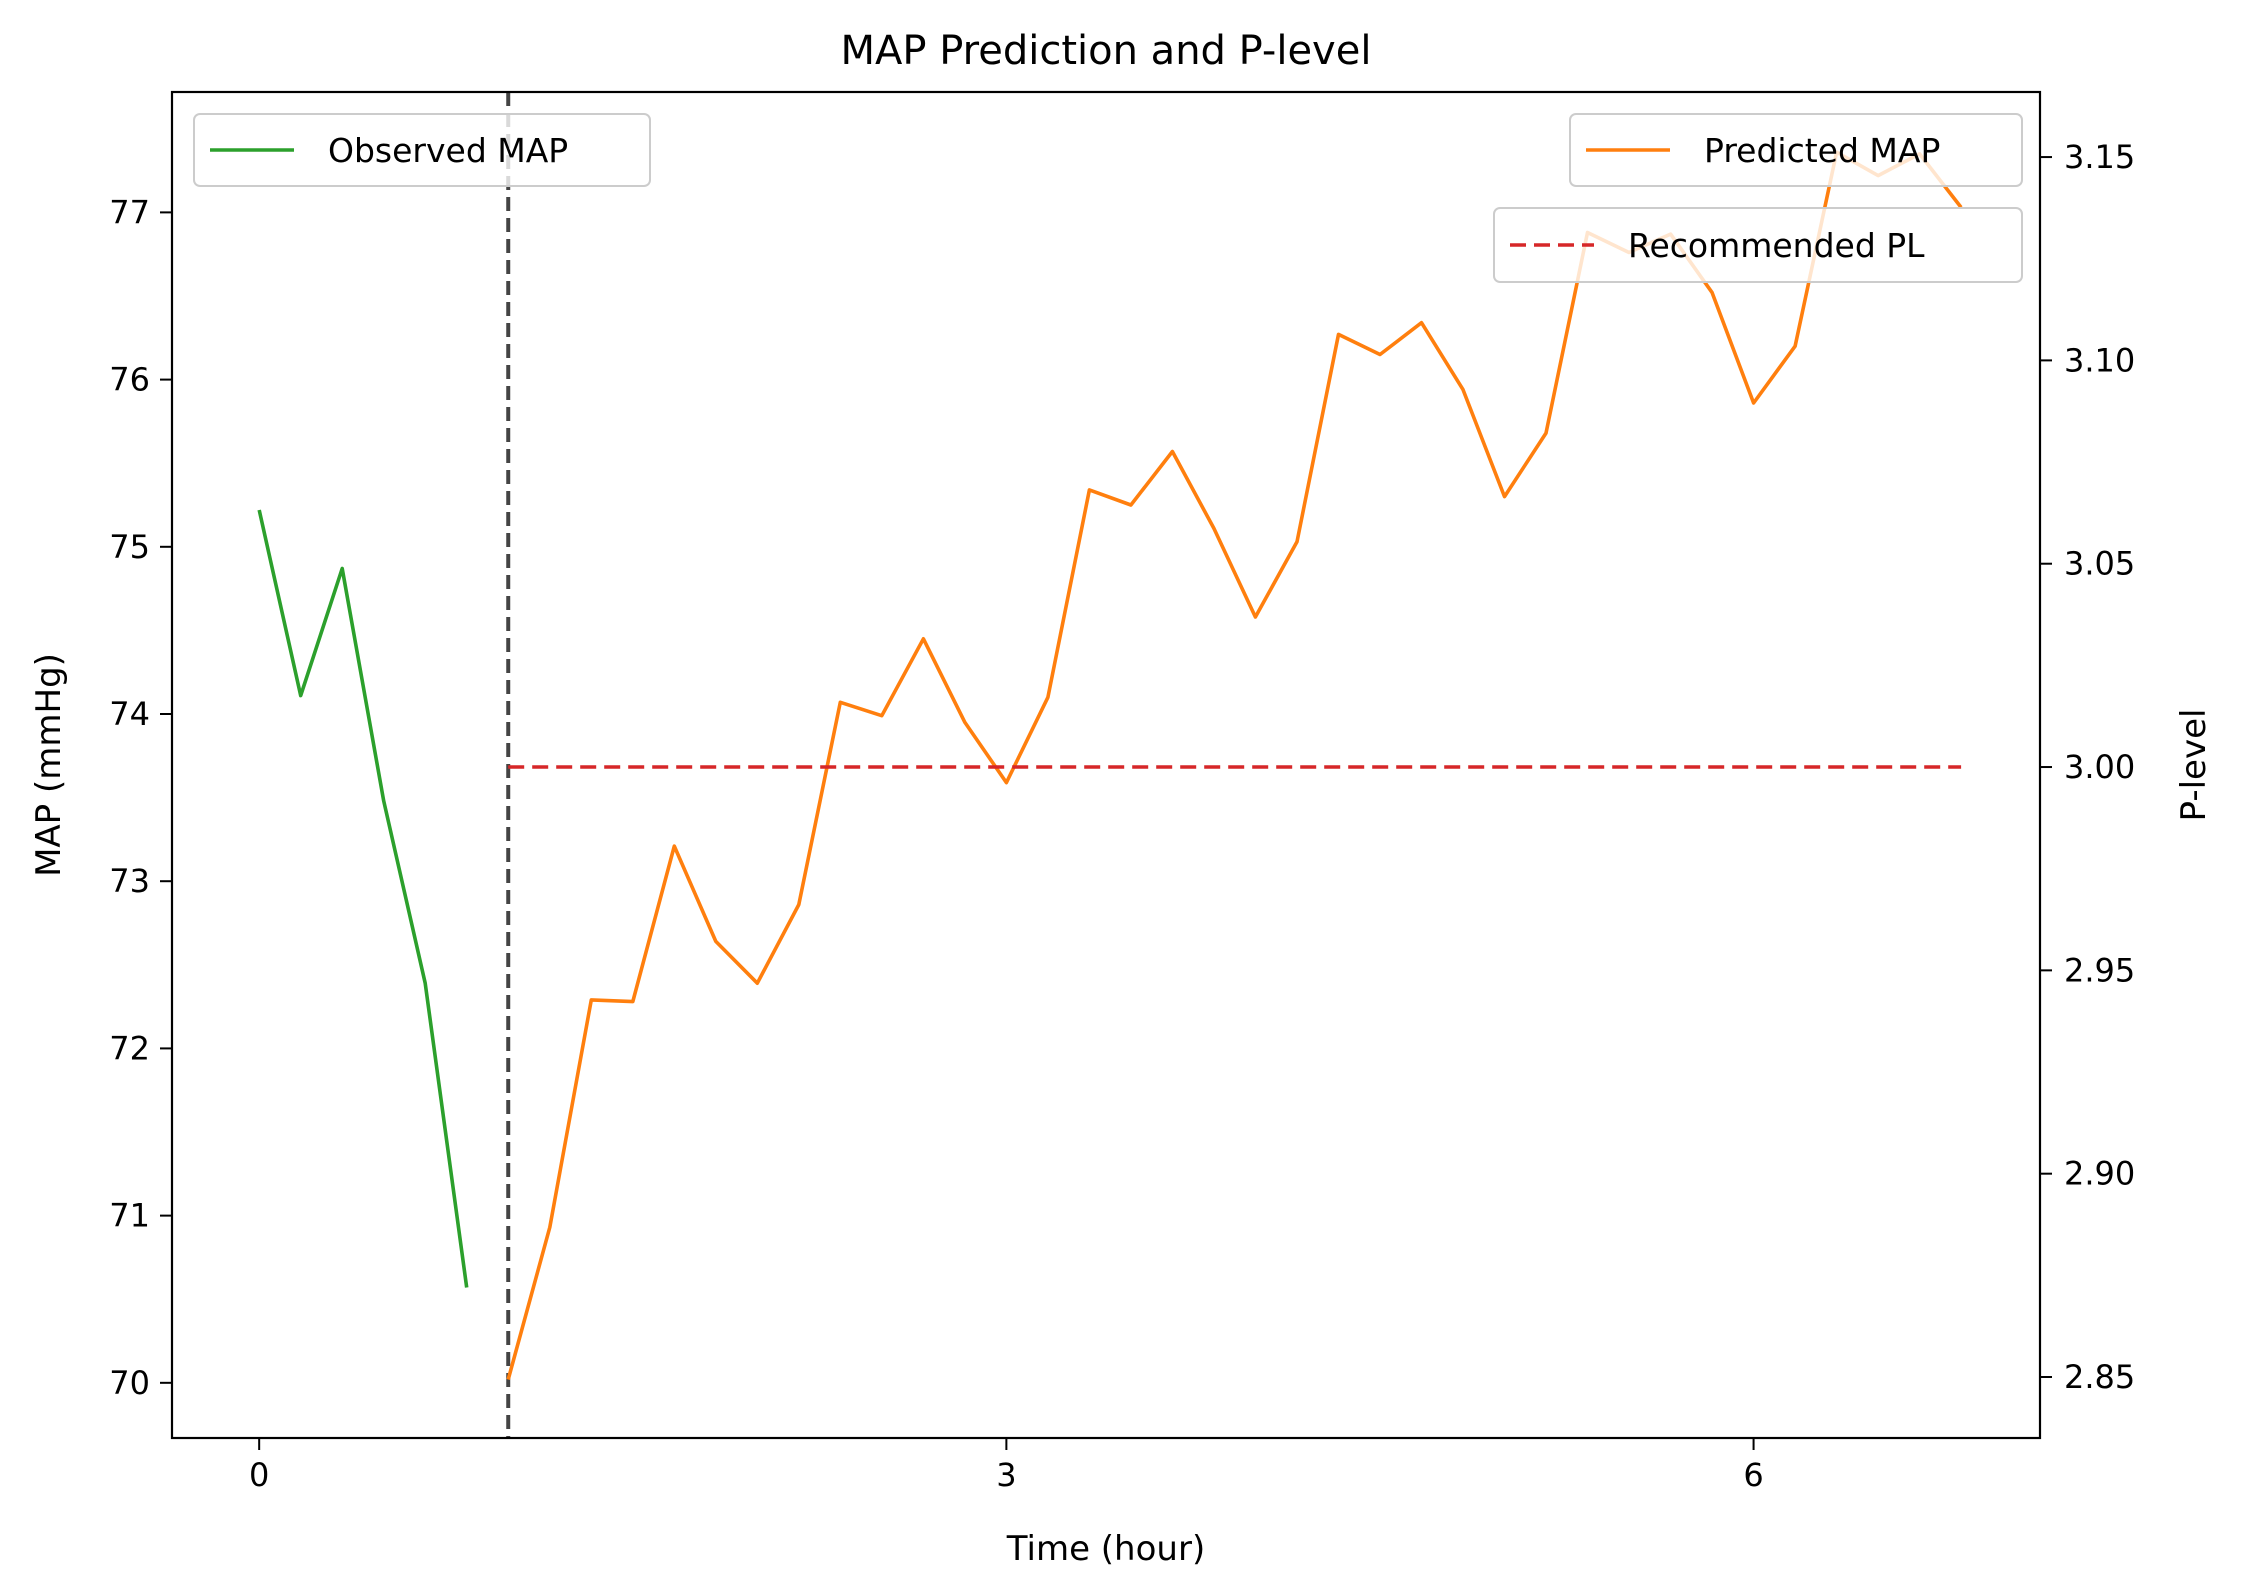 The width and height of the screenshot is (2241, 1592). I want to click on y2-axis-label: P-level, so click(2194, 765).